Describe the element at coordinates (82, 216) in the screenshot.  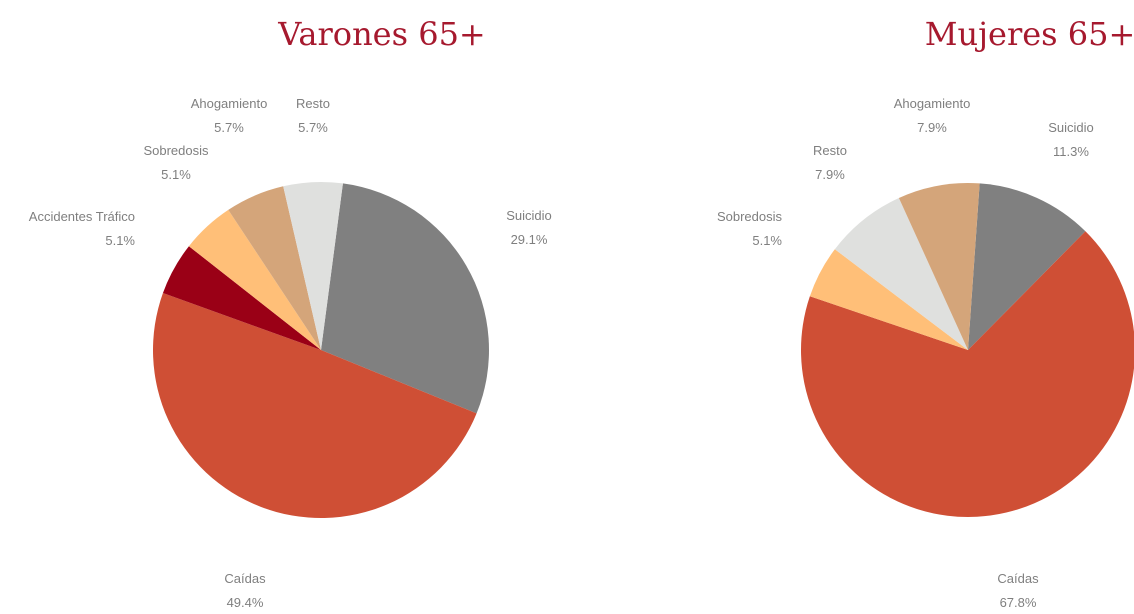
I see `slice-label: Accidentes Tráfico` at that location.